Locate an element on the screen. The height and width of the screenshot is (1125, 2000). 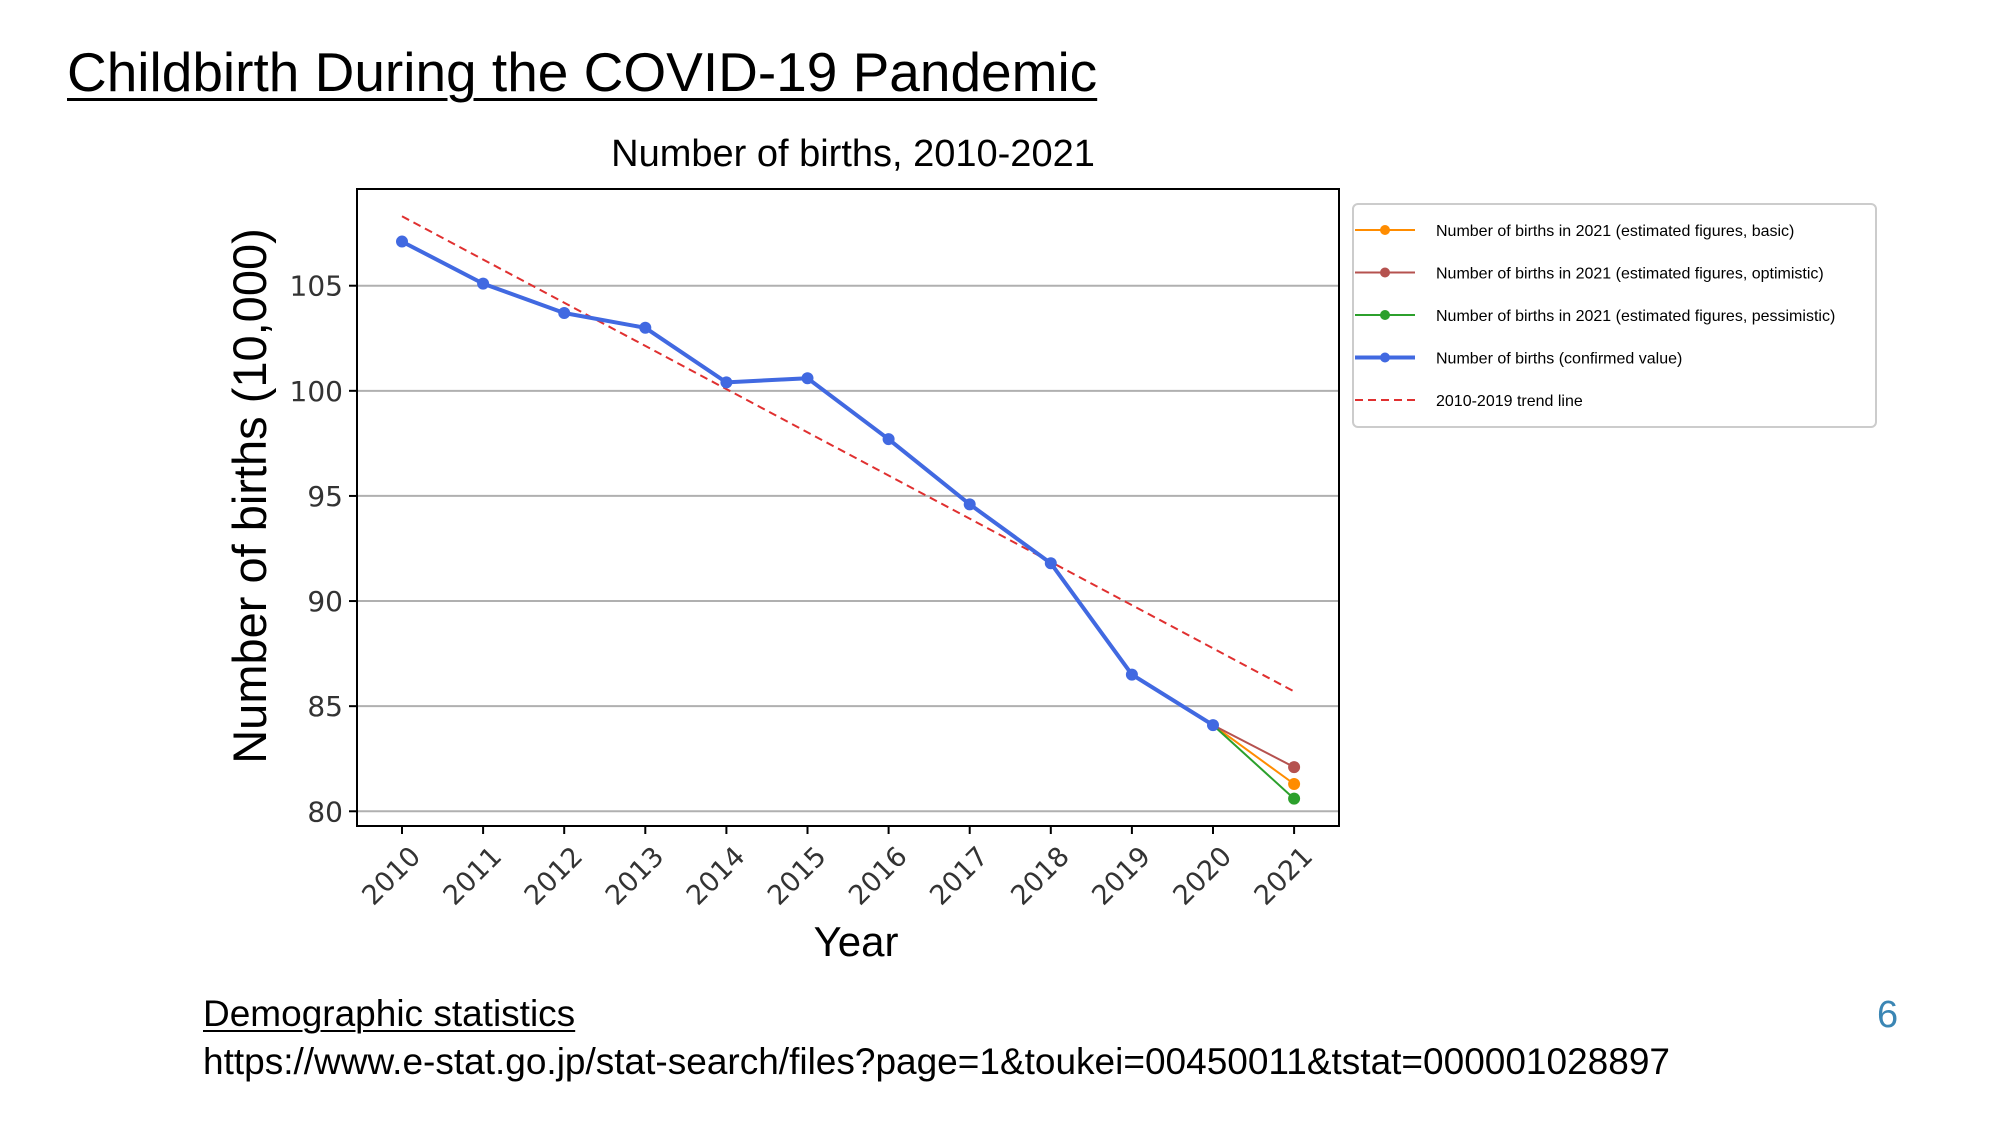
source-link: Demographic statistics is located at coordinates (389, 1013).